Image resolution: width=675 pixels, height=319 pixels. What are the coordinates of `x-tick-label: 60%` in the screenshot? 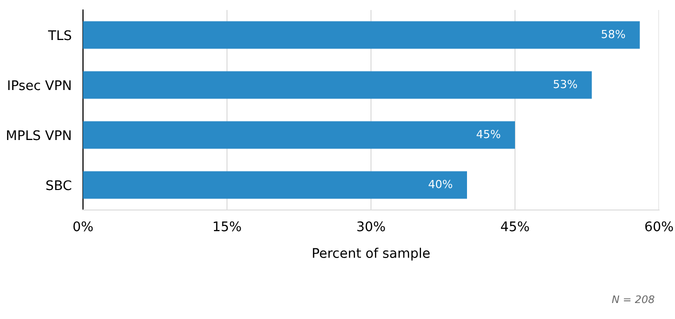 It's located at (659, 226).